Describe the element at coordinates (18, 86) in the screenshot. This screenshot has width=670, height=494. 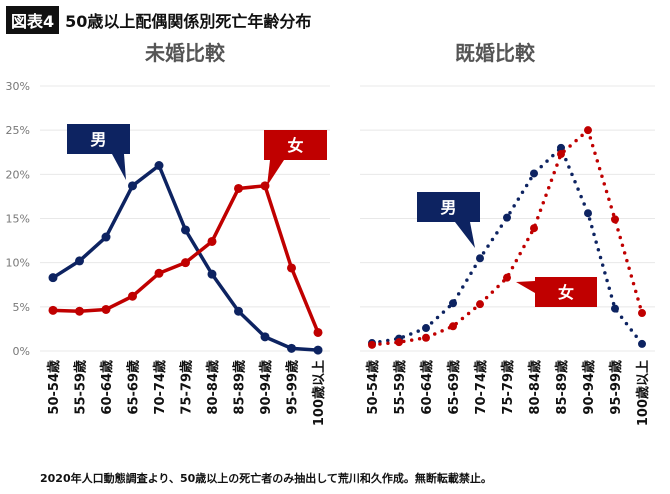
I see `y-tick-label: 30%` at that location.